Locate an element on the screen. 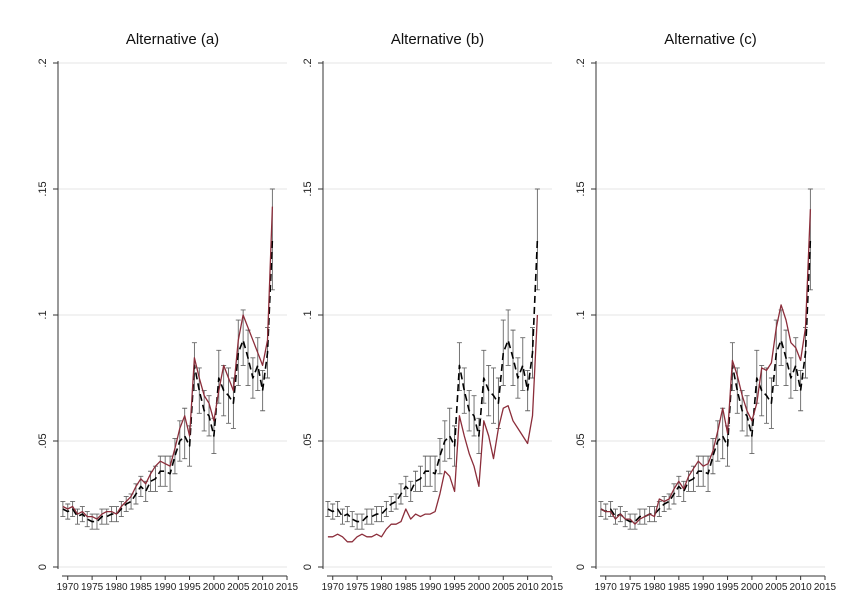 This screenshot has height=596, width=845. panel-title: Alternative (c) is located at coordinates (710, 39).